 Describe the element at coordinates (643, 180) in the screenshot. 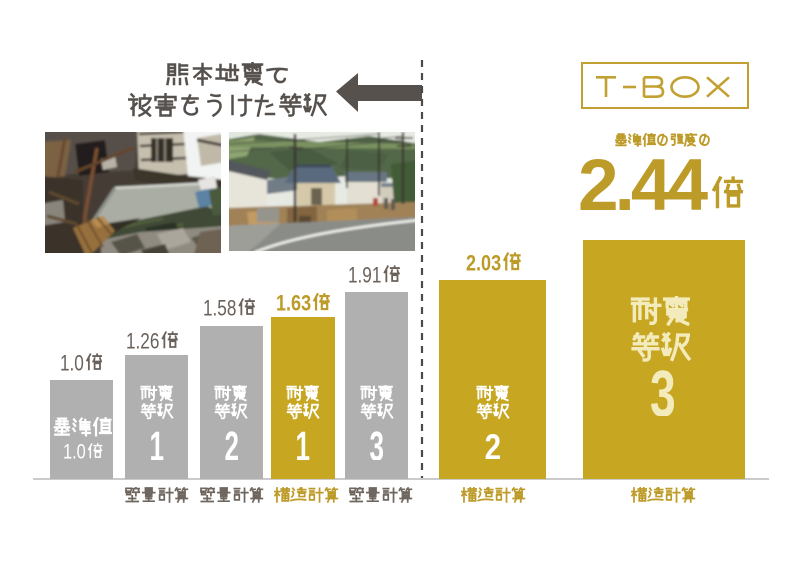

I see `svg-text: 2.44` at that location.